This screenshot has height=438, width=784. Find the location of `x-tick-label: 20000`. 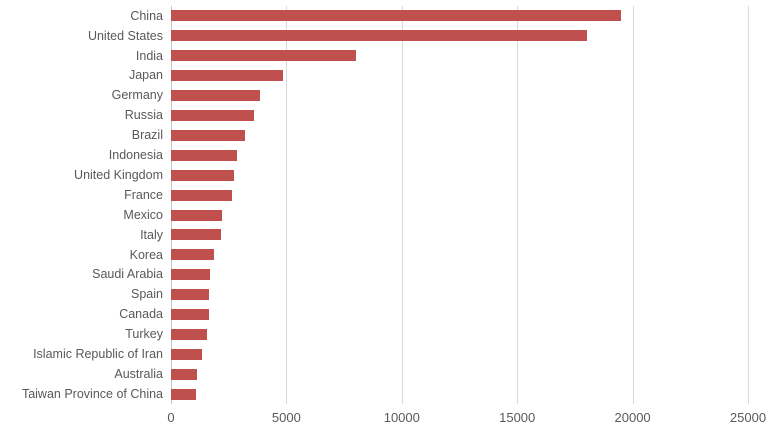

x-tick-label: 20000 is located at coordinates (632, 417).